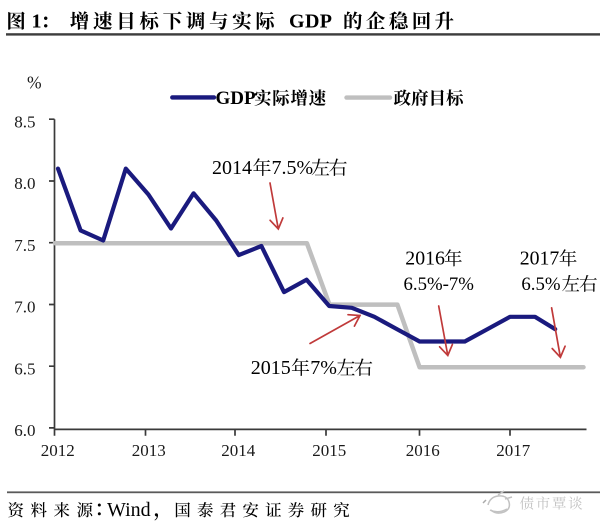 The width and height of the screenshot is (600, 528). Describe the element at coordinates (439, 284) in the screenshot. I see `svg-text: 6.5%-7%` at that location.